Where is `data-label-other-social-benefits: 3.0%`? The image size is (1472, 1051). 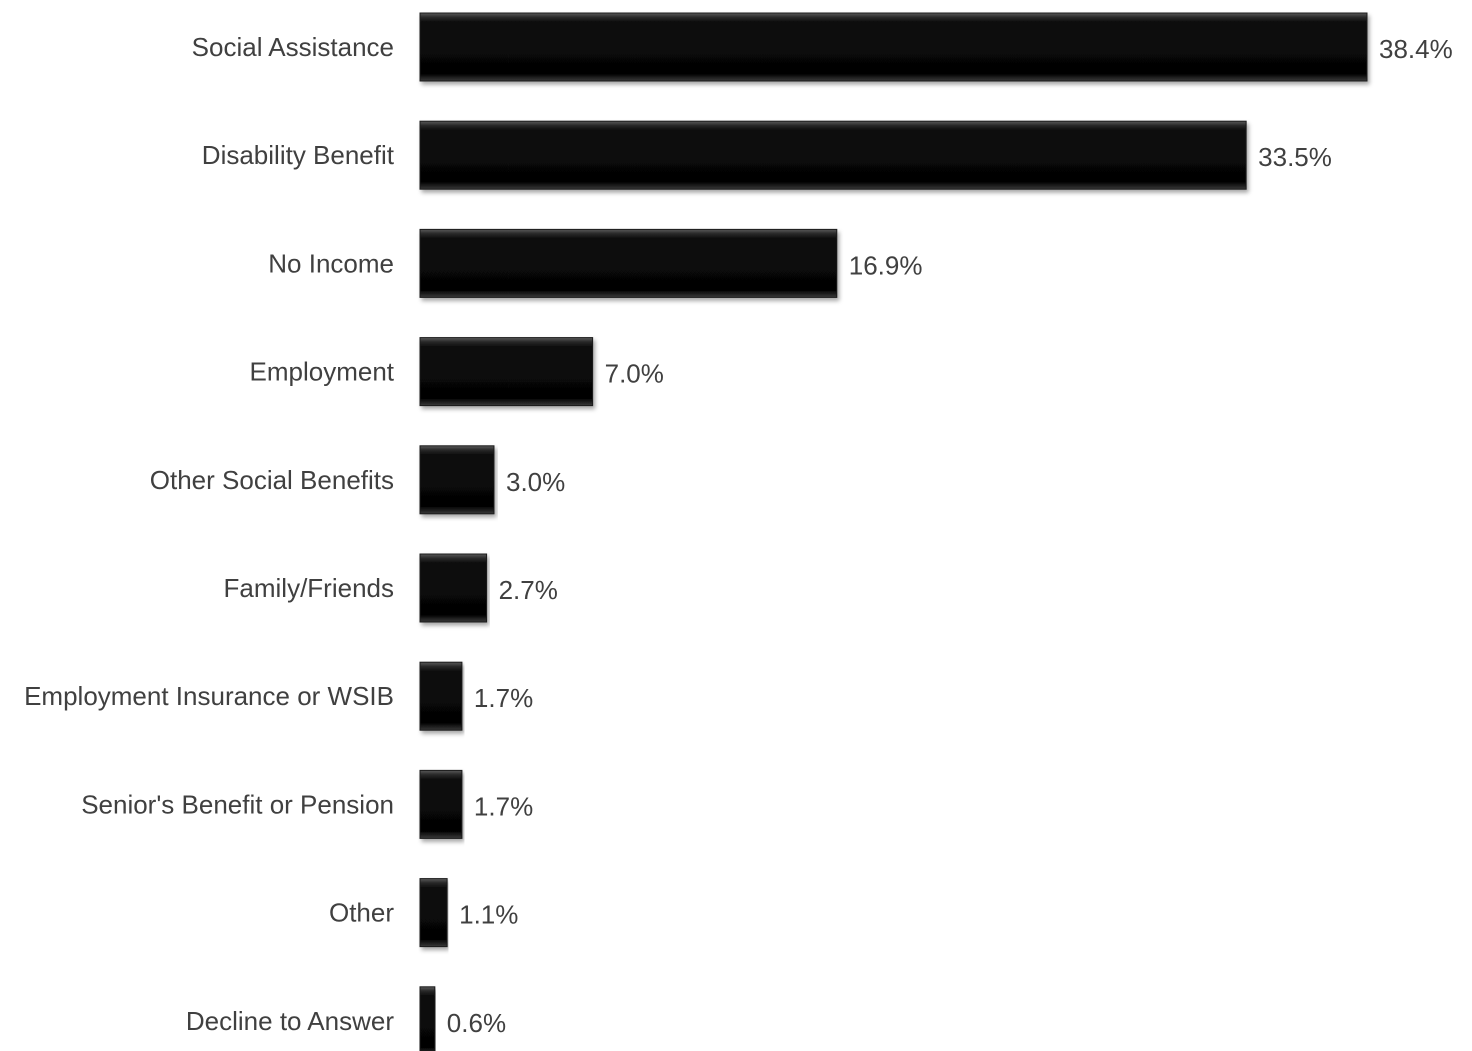 data-label-other-social-benefits: 3.0% is located at coordinates (535, 482).